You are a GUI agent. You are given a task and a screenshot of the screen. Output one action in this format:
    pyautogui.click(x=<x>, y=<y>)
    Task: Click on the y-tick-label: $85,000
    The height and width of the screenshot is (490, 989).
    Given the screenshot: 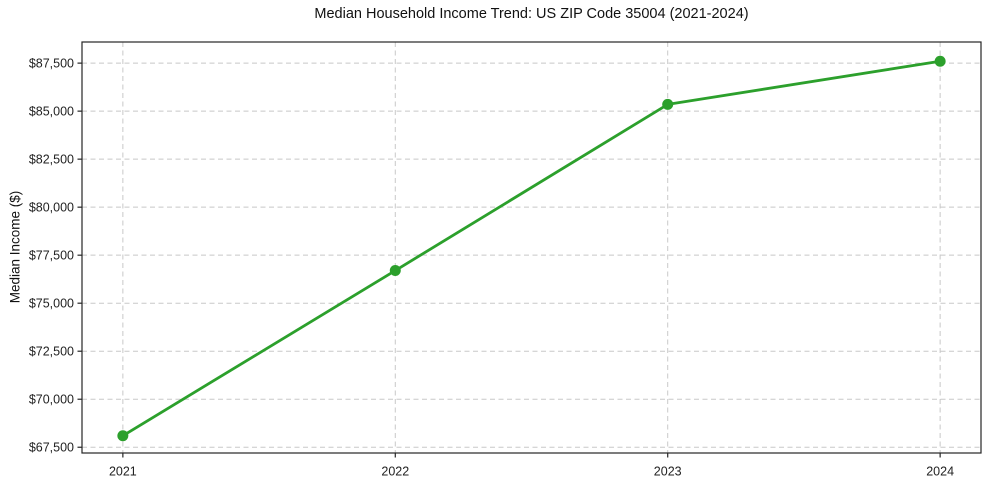 What is the action you would take?
    pyautogui.click(x=51, y=111)
    